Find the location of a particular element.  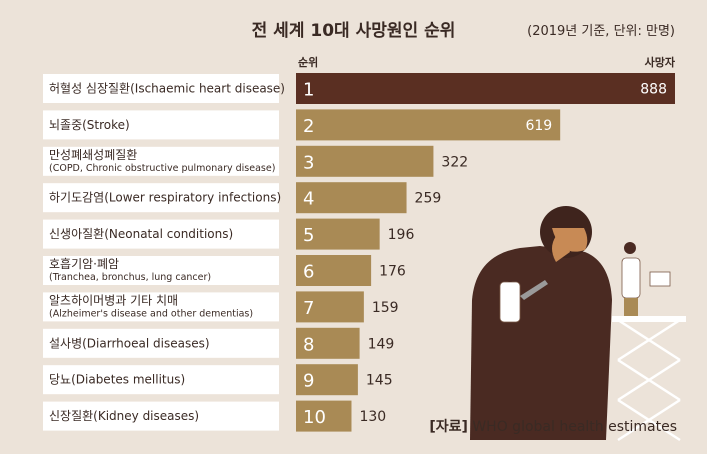

deaths-header: 사망자 is located at coordinates (659, 62).